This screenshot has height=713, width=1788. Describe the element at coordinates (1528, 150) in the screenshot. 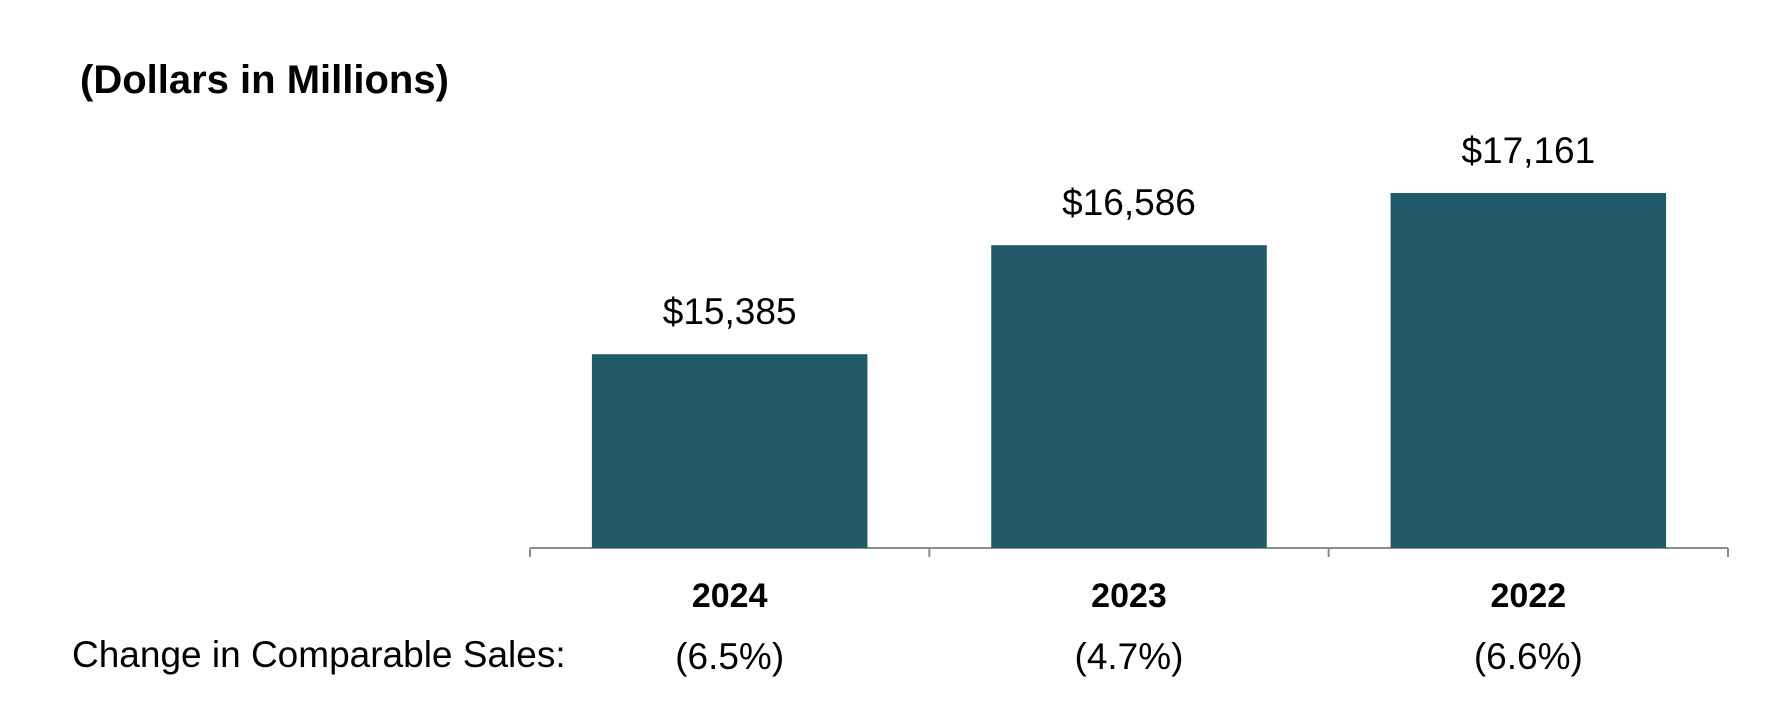

I see `bar-value-label: $17,161` at that location.